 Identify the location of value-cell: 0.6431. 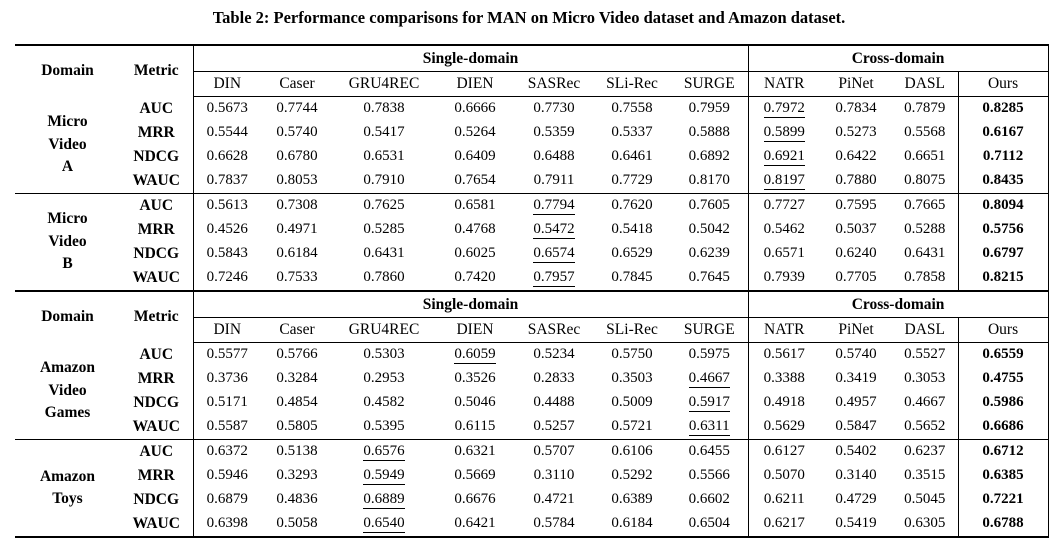
(925, 254).